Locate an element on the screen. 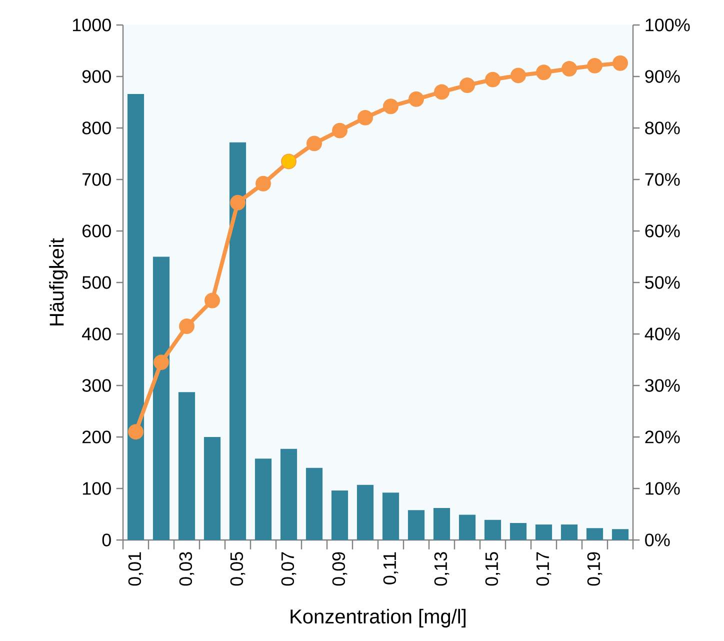 The width and height of the screenshot is (724, 641). x-tick-label: 0,03 is located at coordinates (186, 569).